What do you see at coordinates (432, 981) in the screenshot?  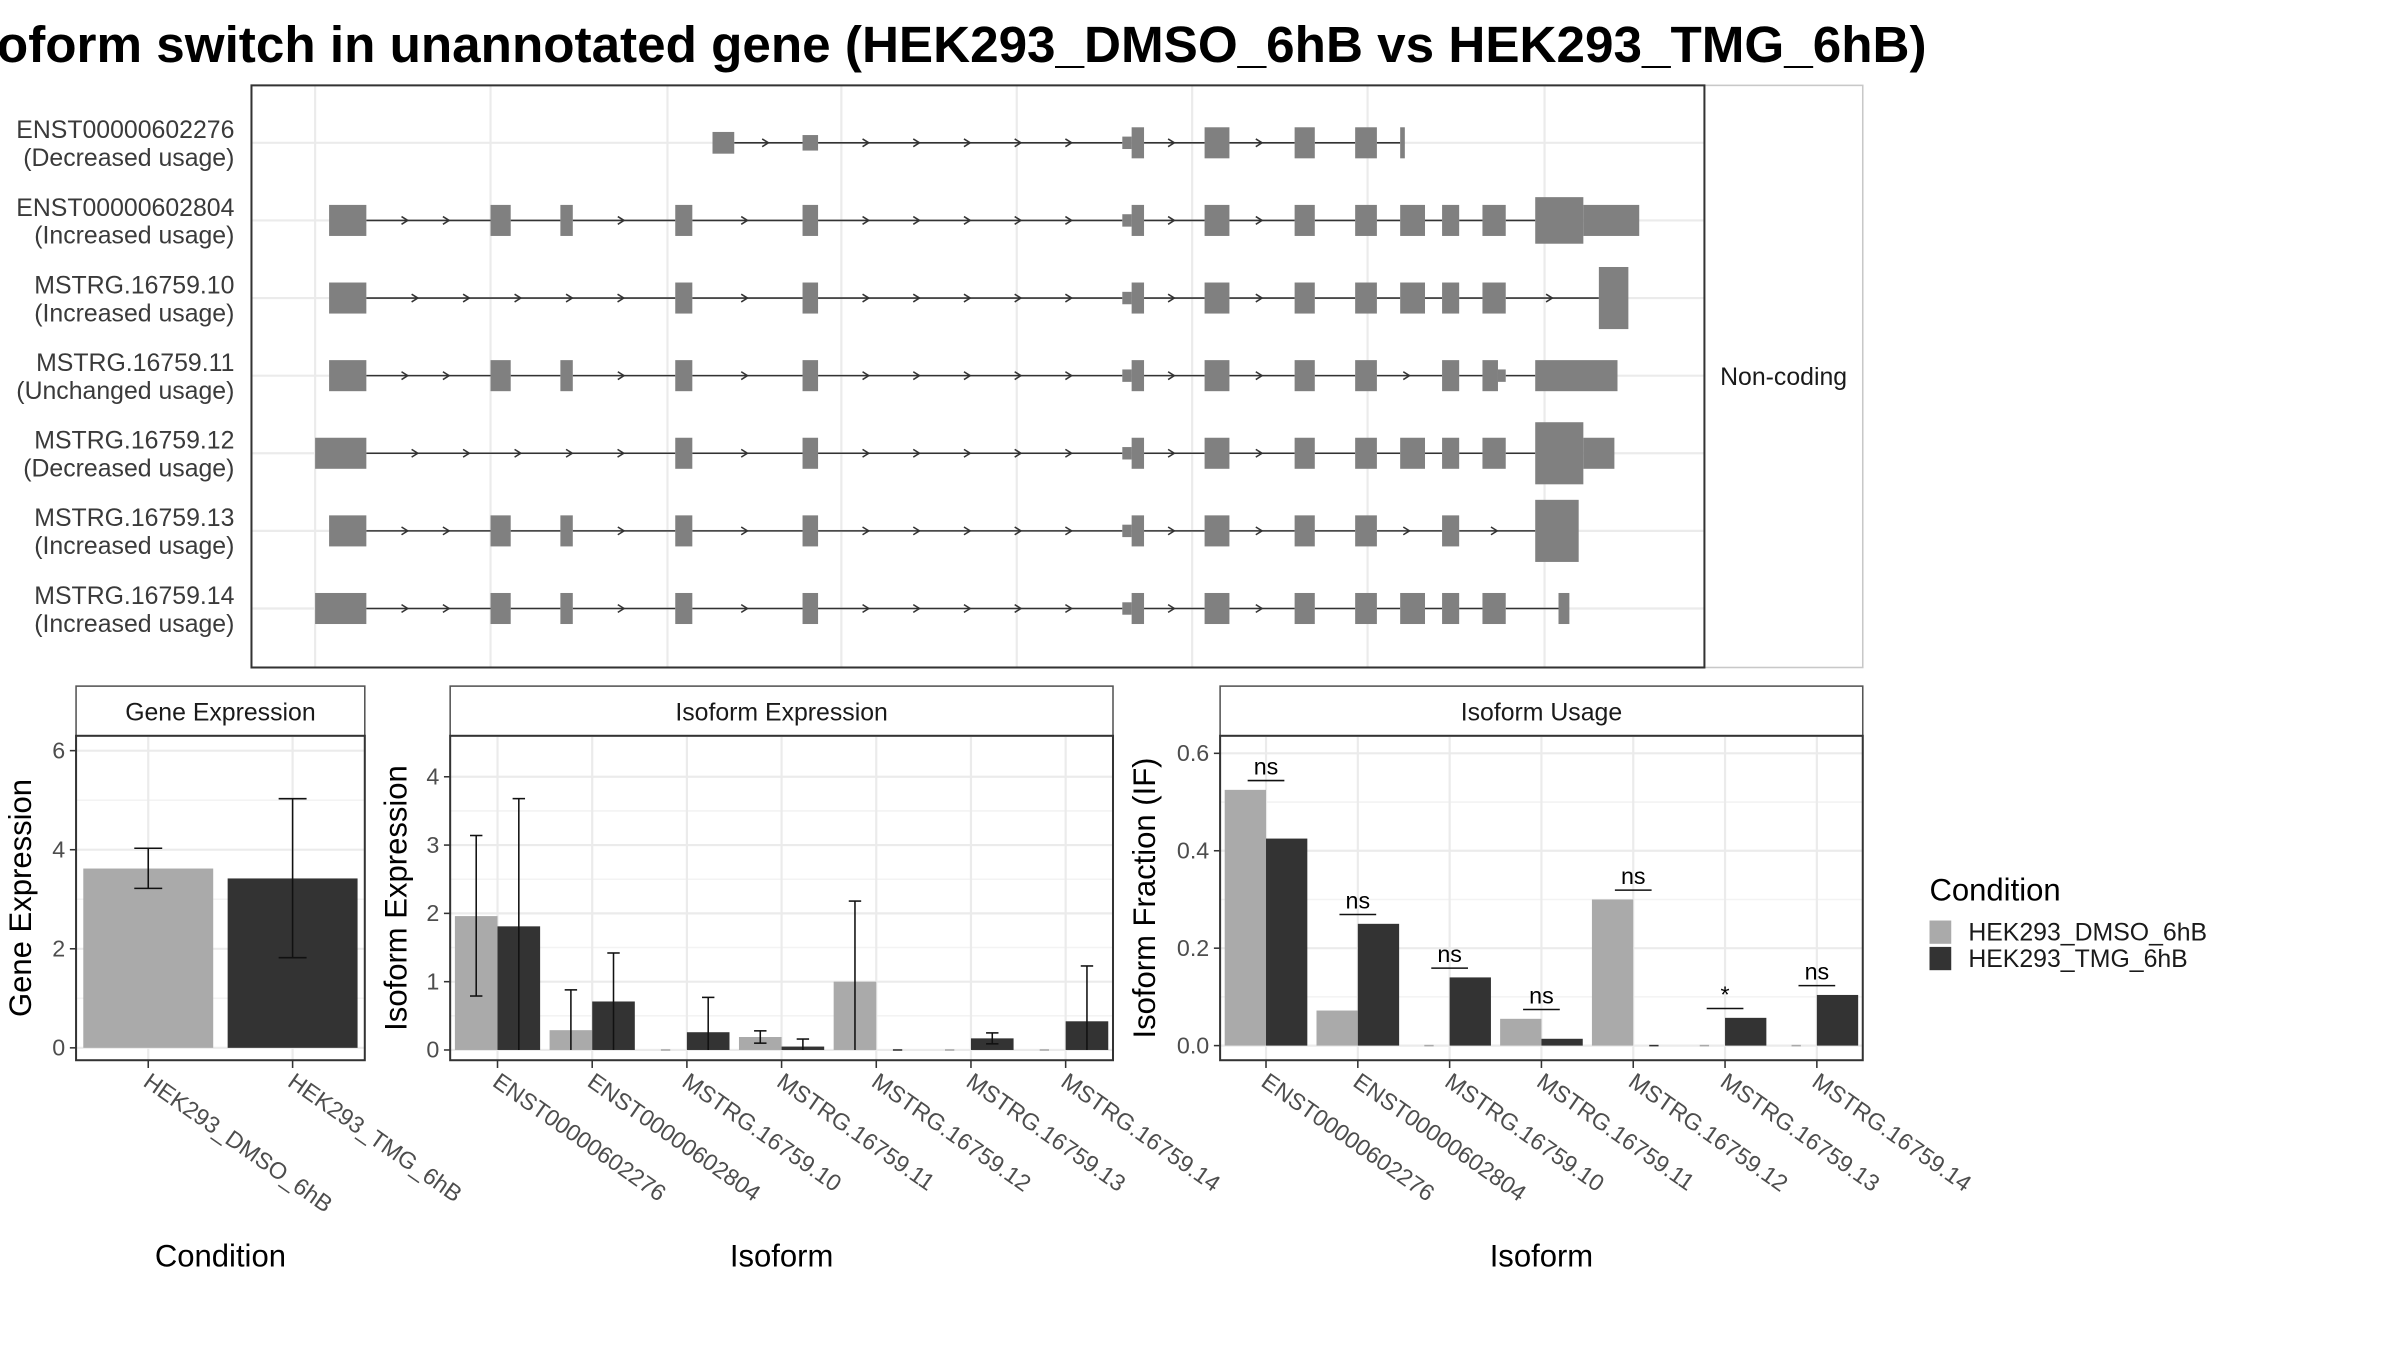 I see `y-tick-label: 1` at bounding box center [432, 981].